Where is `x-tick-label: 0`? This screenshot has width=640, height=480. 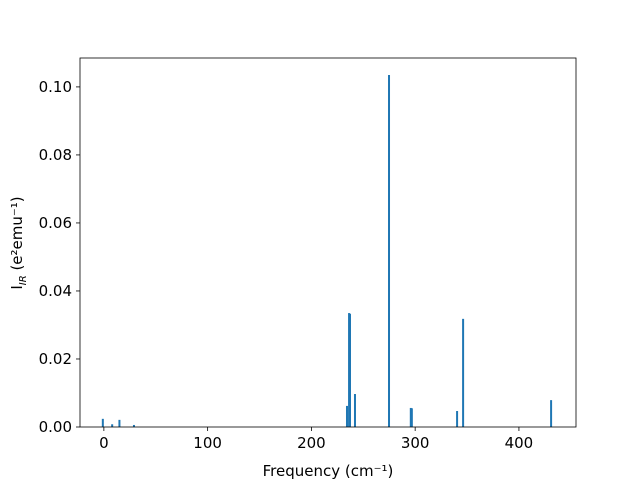
x-tick-label: 0 is located at coordinates (104, 443).